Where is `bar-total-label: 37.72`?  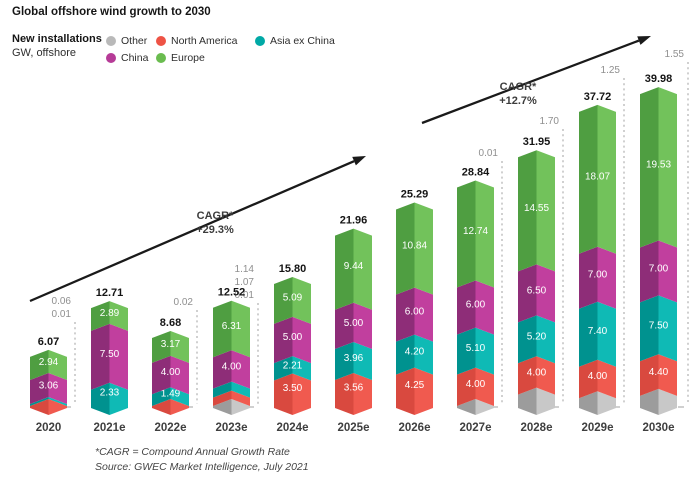
bar-total-label: 37.72 is located at coordinates (598, 97).